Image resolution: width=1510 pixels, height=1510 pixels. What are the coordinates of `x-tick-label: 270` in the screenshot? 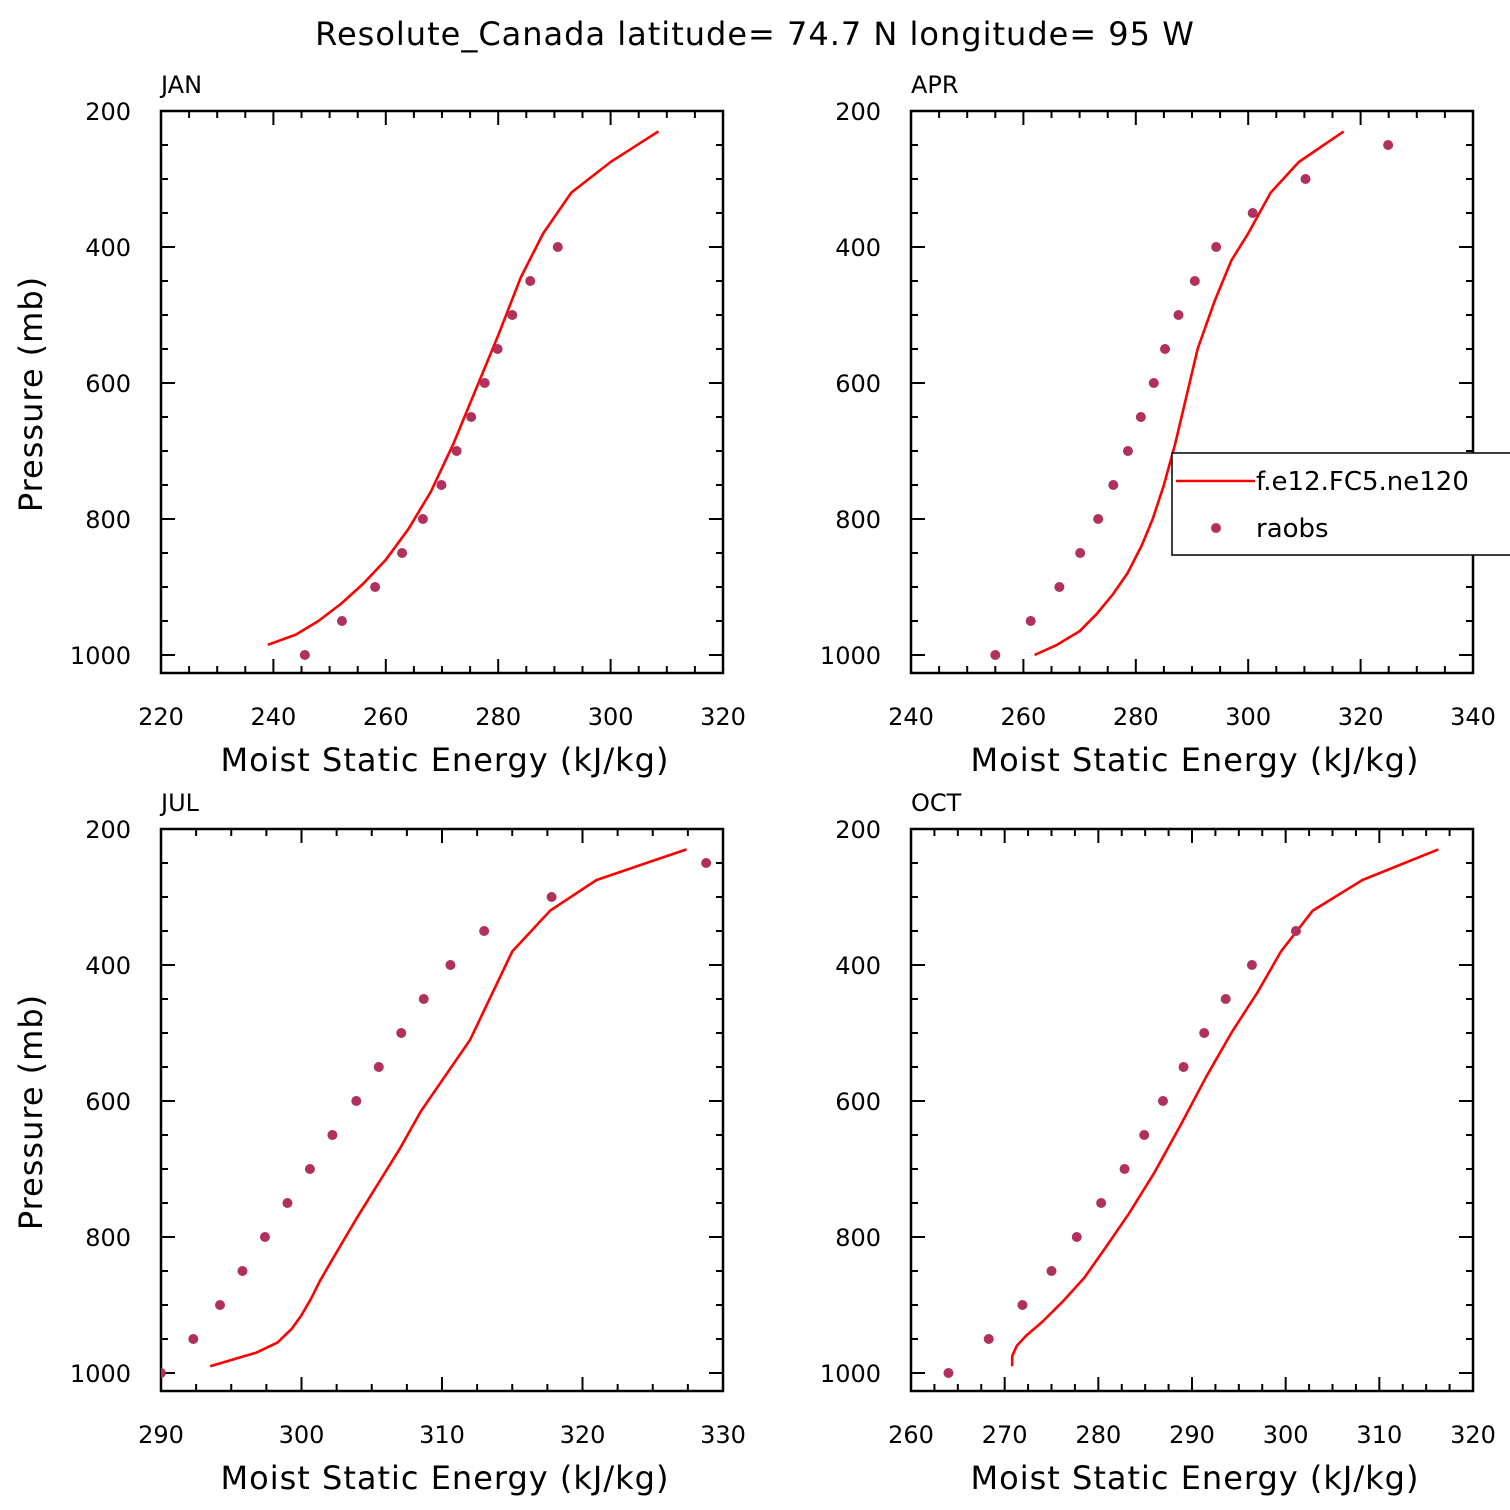 It's located at (1005, 1435).